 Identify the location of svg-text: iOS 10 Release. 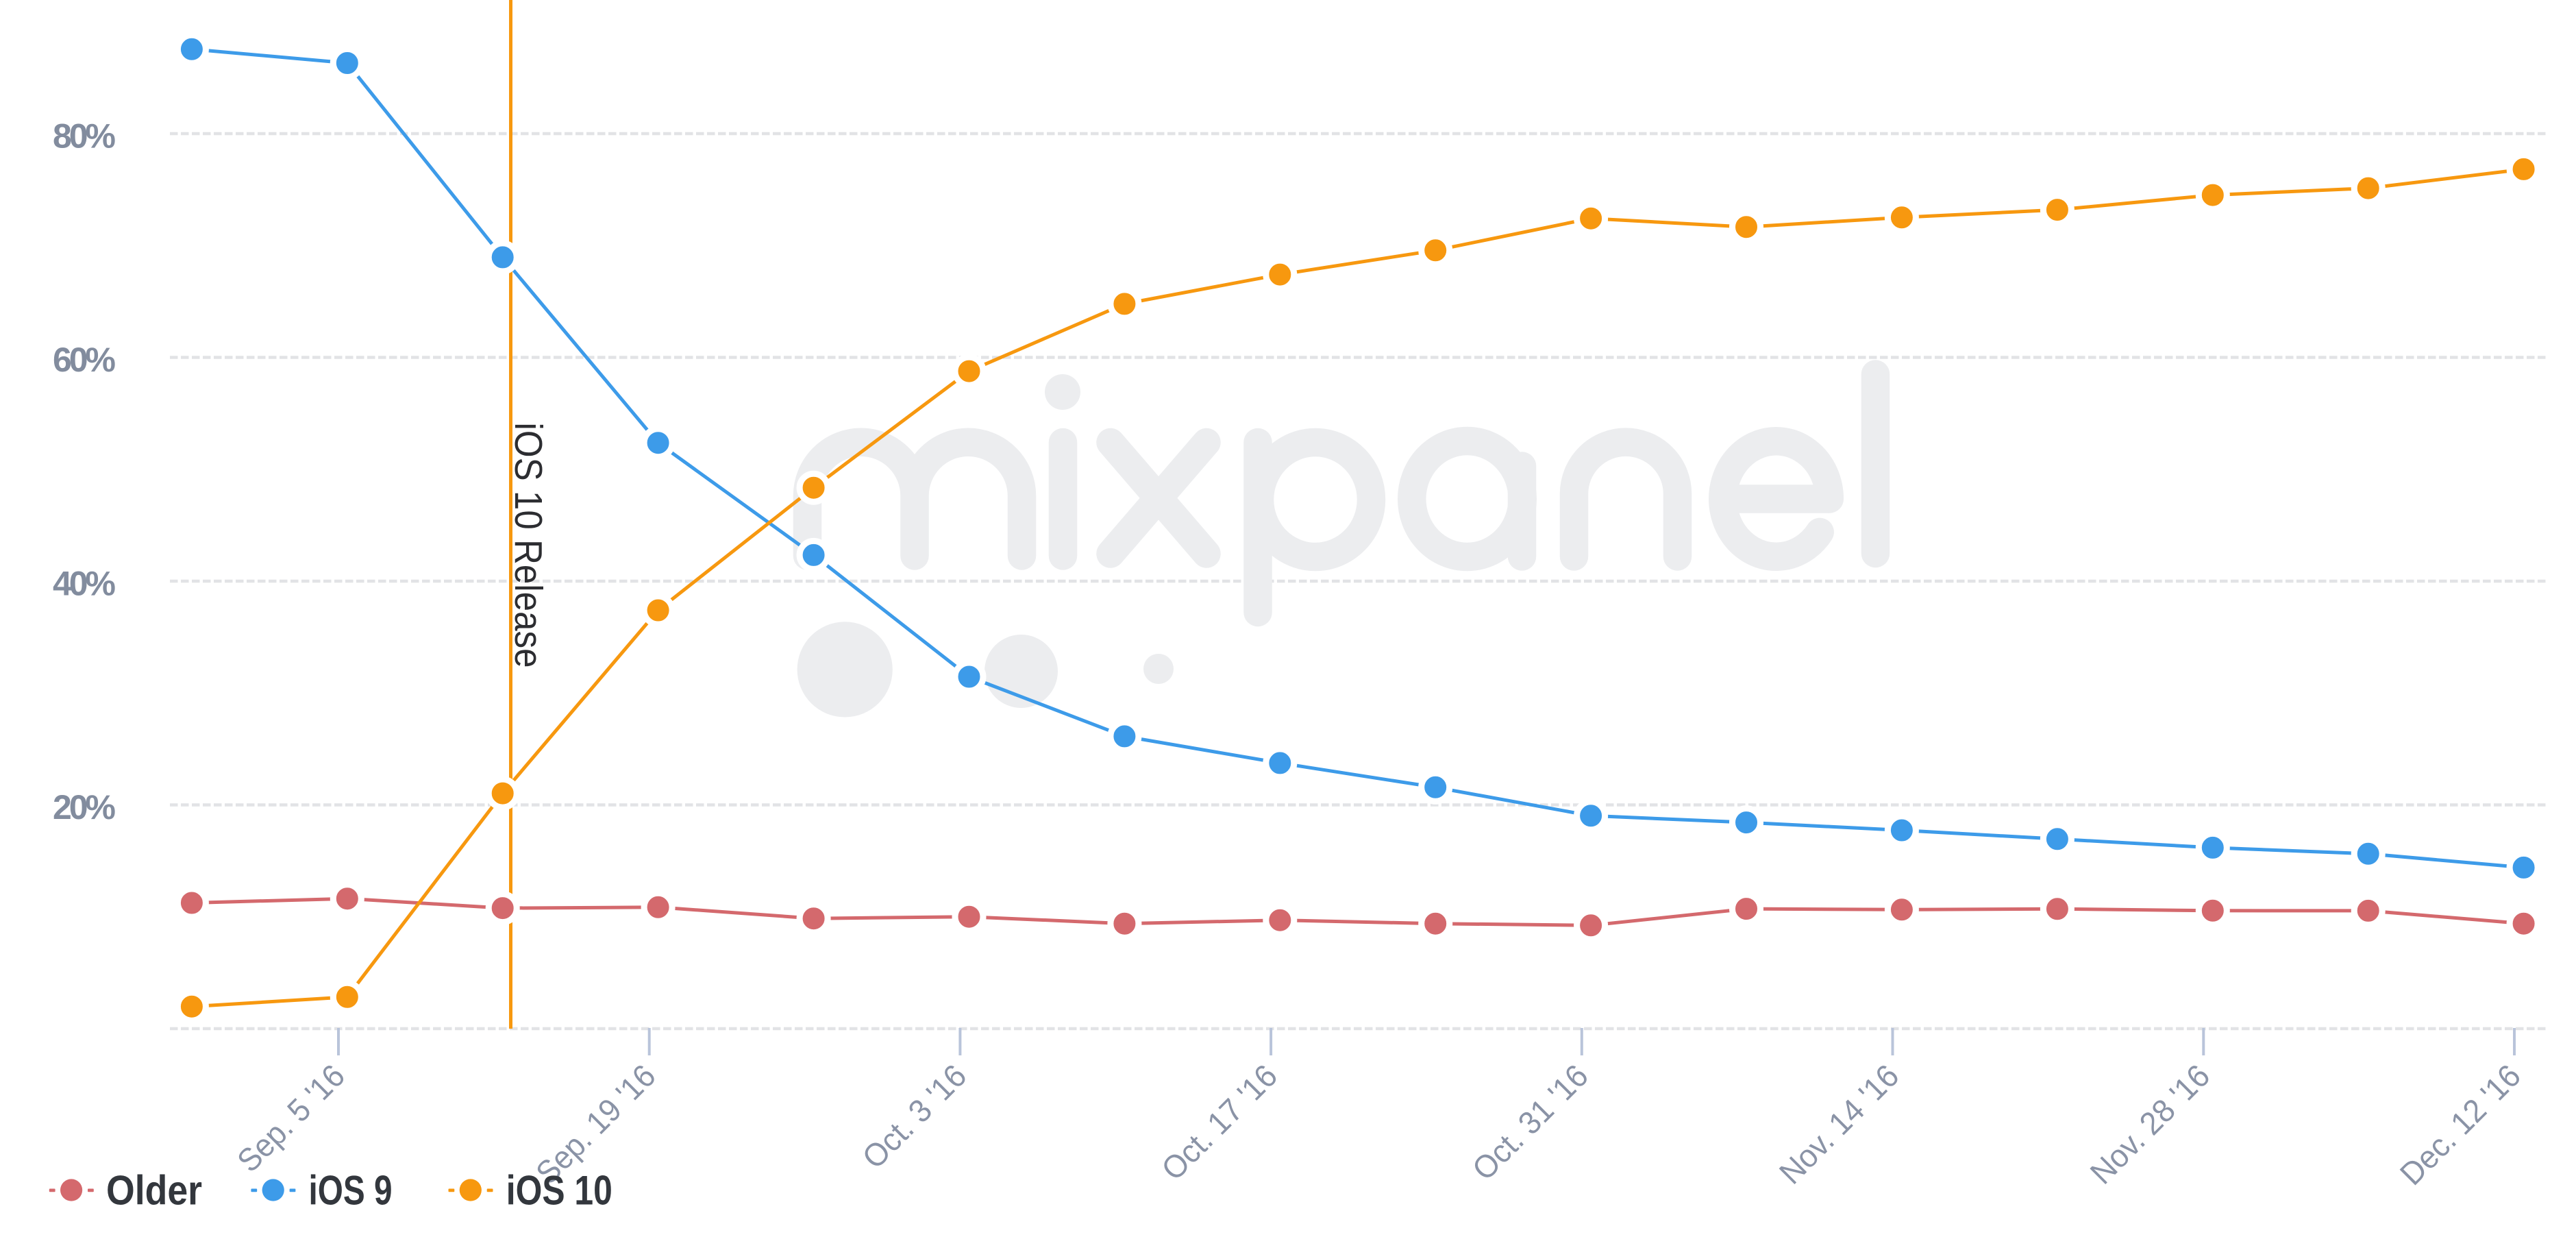
(528, 545).